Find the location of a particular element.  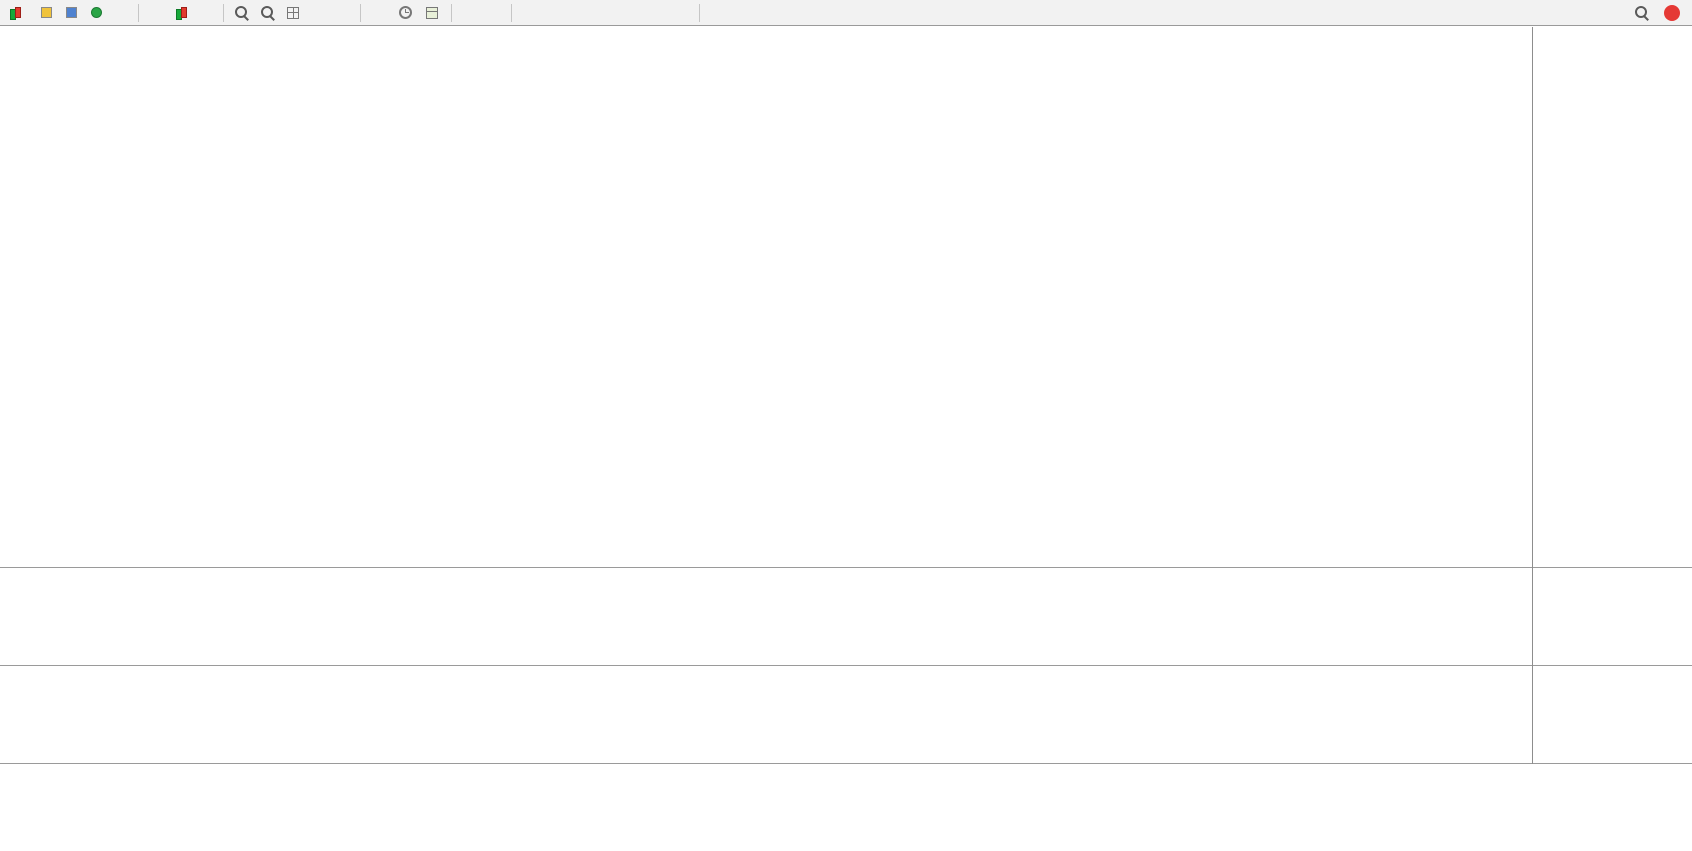

templates-button is located at coordinates (433, 13).